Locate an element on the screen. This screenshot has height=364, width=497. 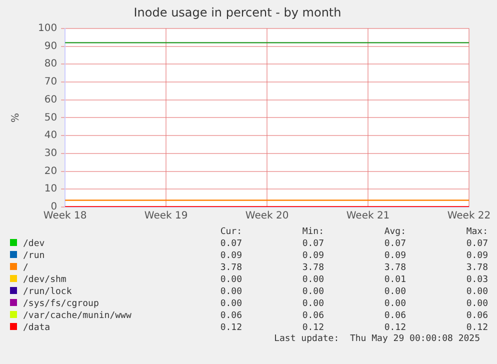
text: 0.01 is located at coordinates (394, 280).